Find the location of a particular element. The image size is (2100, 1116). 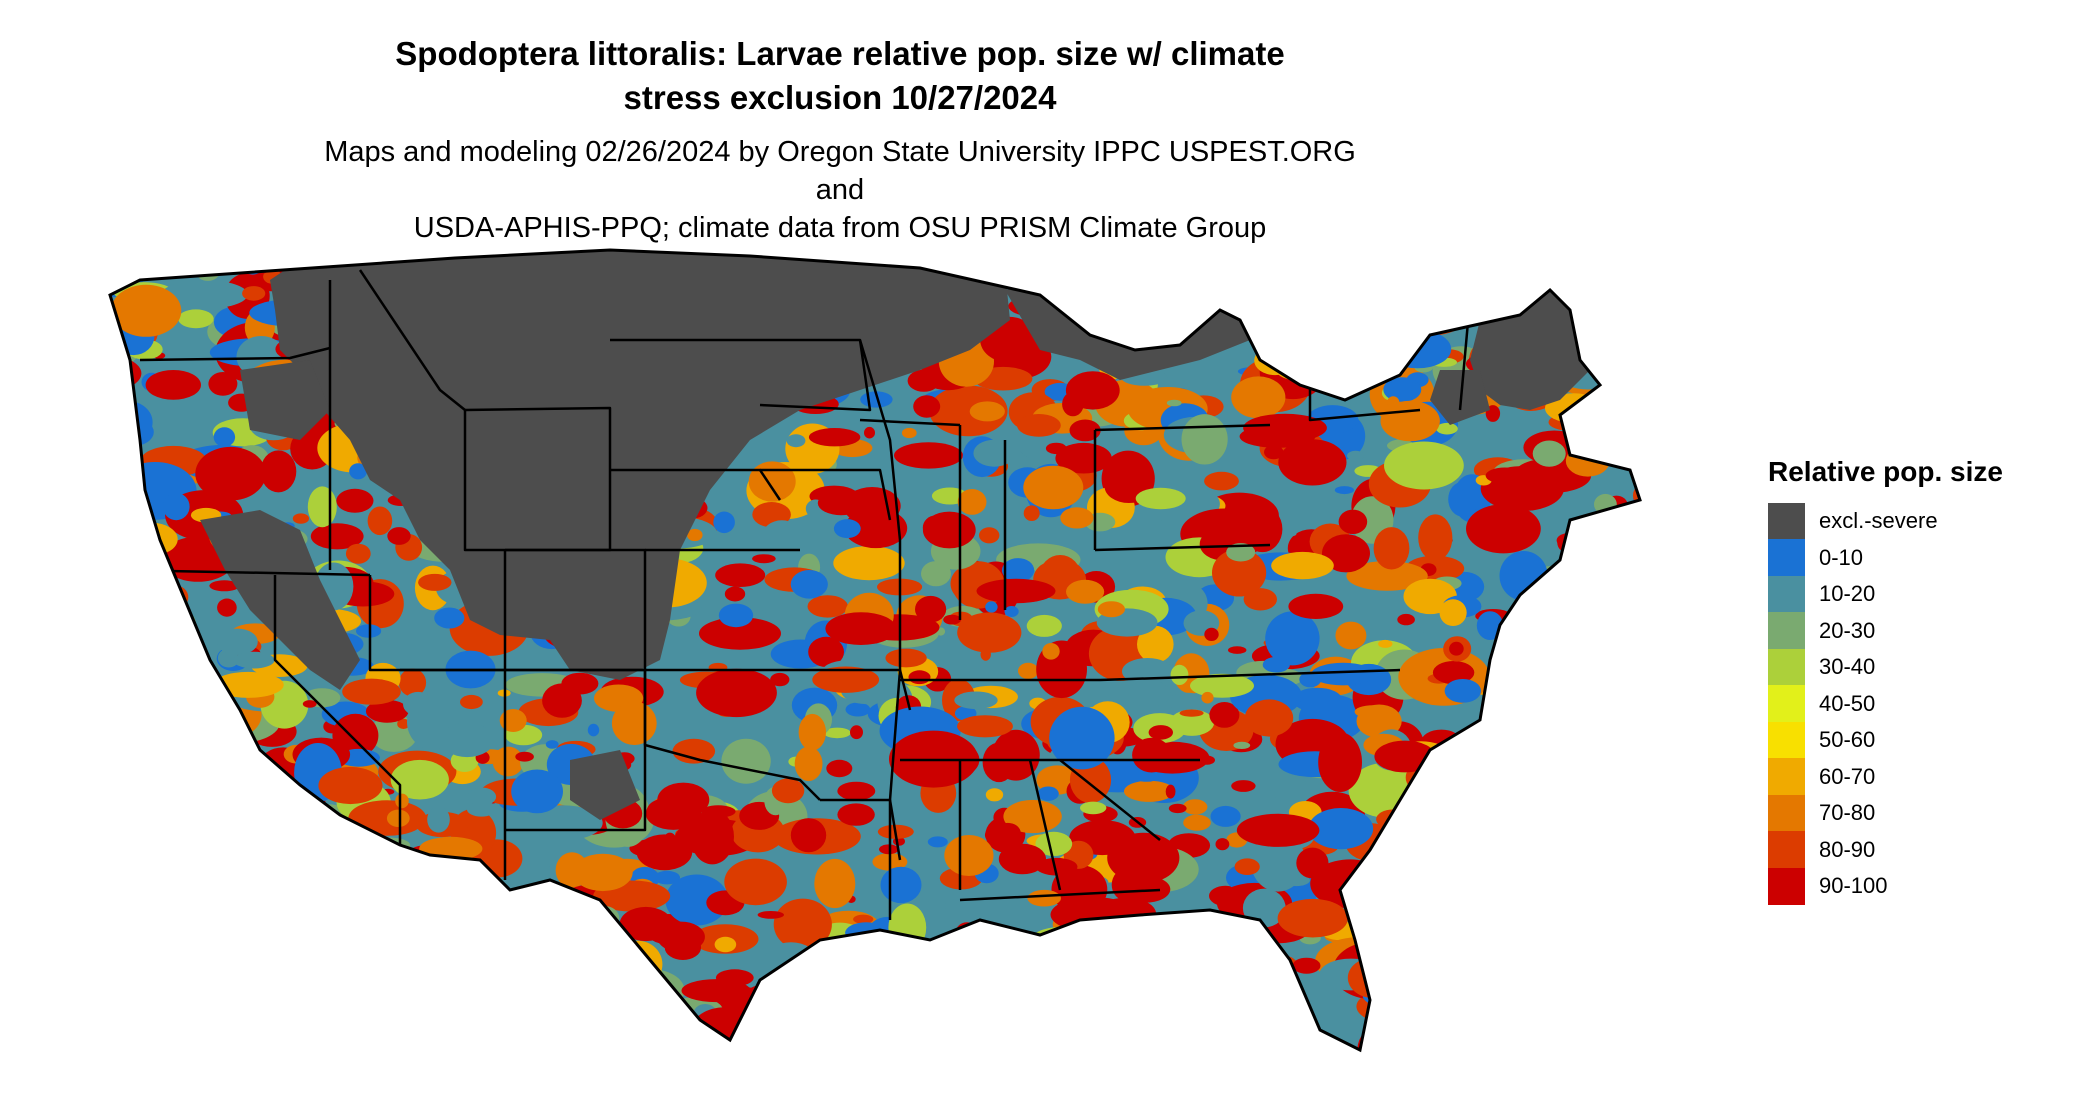

excluded-northern-plains is located at coordinates (640, 465).